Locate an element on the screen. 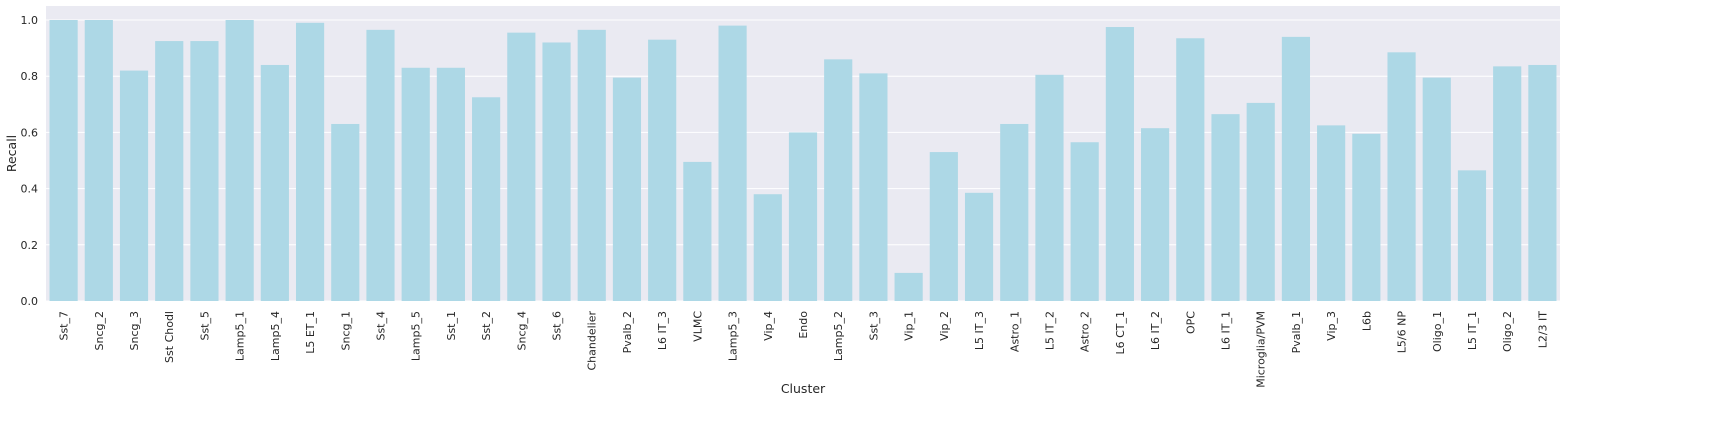 This screenshot has height=448, width=1732. y-tick-label: 0.2 is located at coordinates (30, 245).